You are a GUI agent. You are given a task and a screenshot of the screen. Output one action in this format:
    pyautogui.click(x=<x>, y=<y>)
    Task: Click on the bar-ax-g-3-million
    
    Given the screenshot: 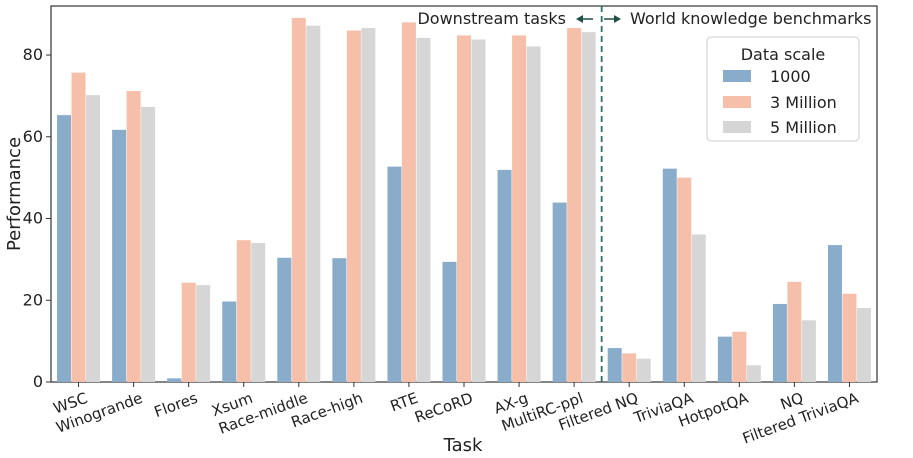 What is the action you would take?
    pyautogui.click(x=519, y=209)
    